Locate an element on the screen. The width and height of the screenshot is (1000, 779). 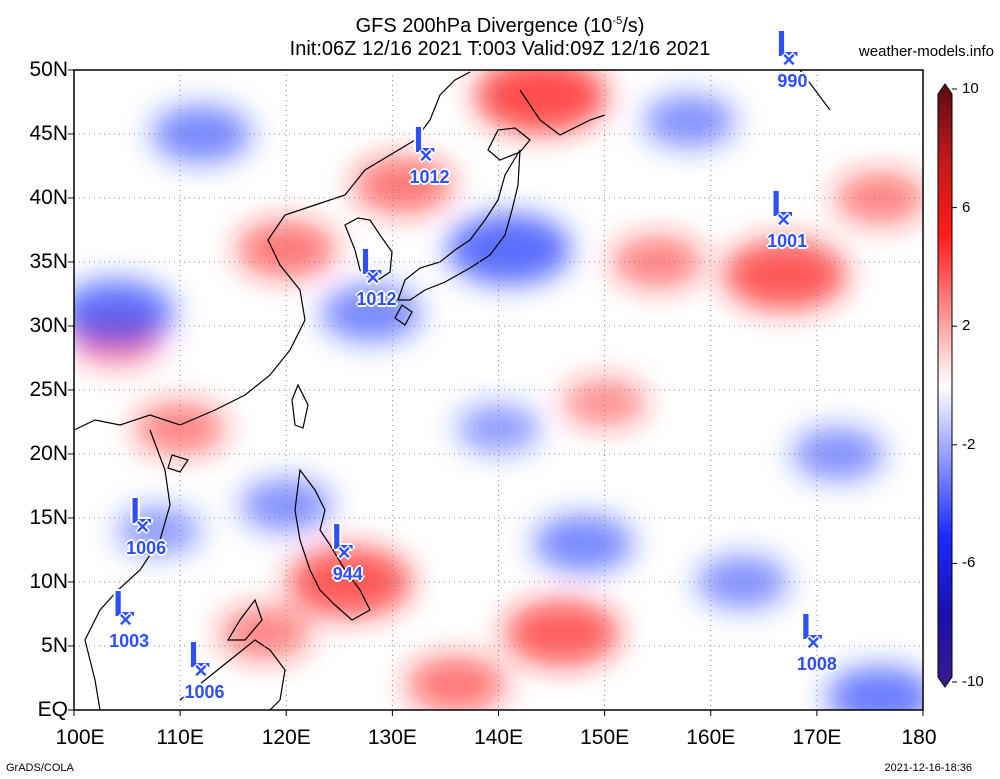
title-exponent: -5 is located at coordinates (617, 21).